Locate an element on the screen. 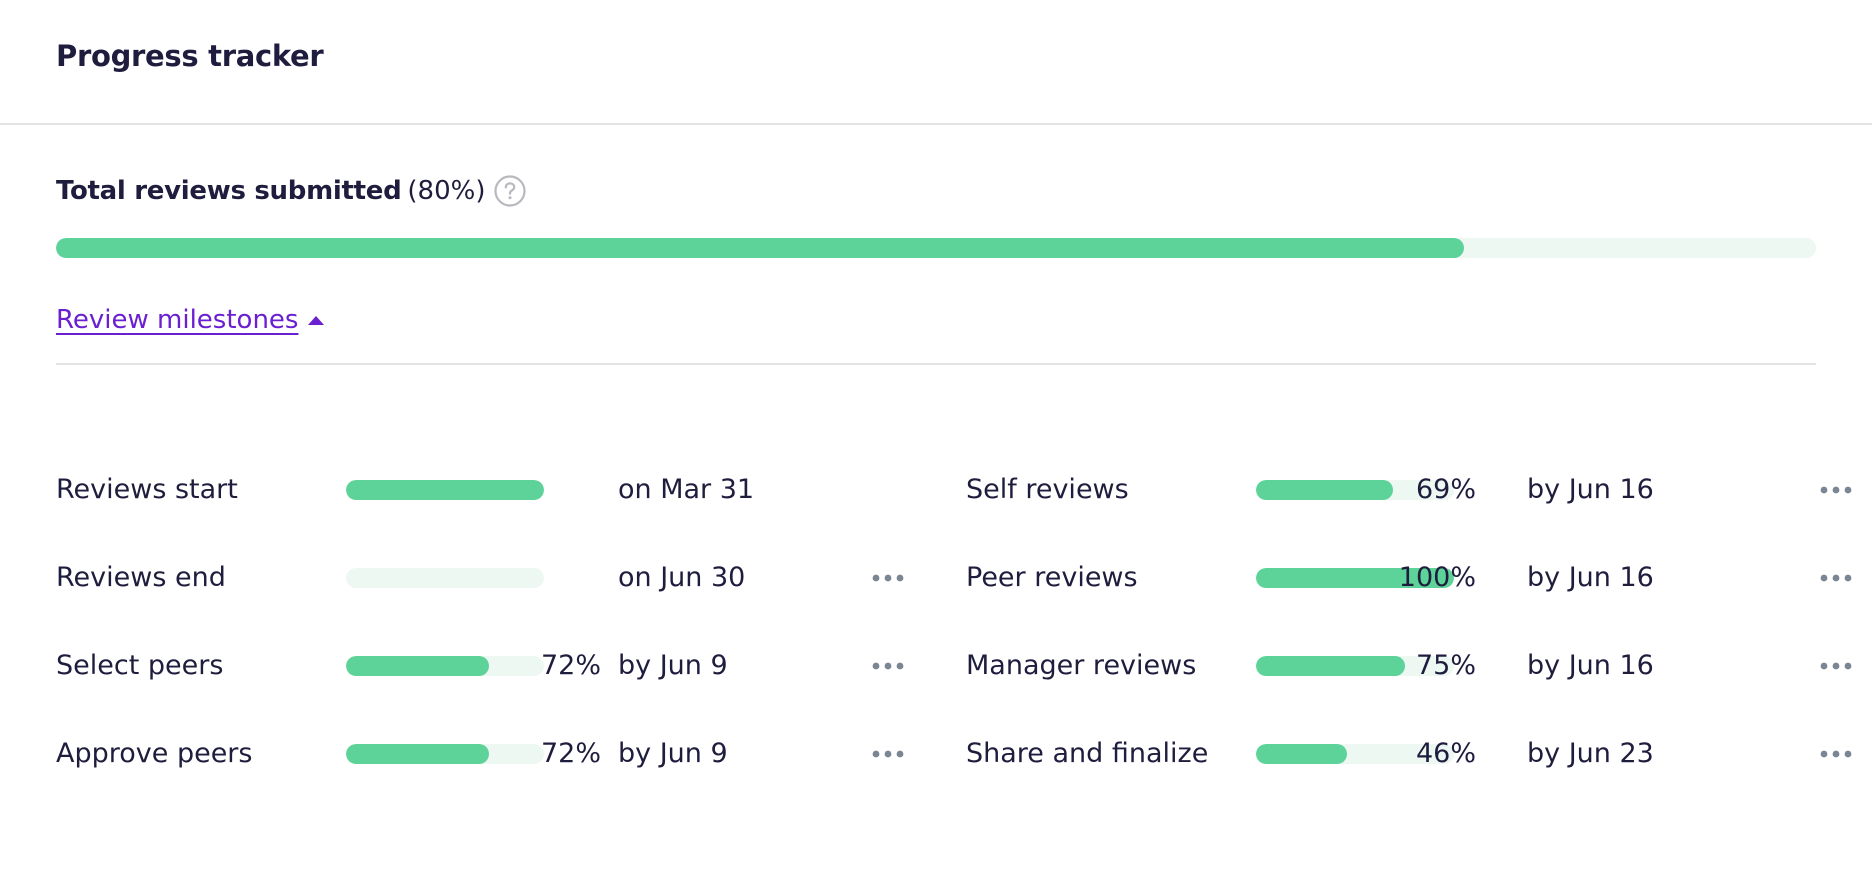 The image size is (1872, 874). milestones-toggle-row: Review milestones is located at coordinates (936, 320).